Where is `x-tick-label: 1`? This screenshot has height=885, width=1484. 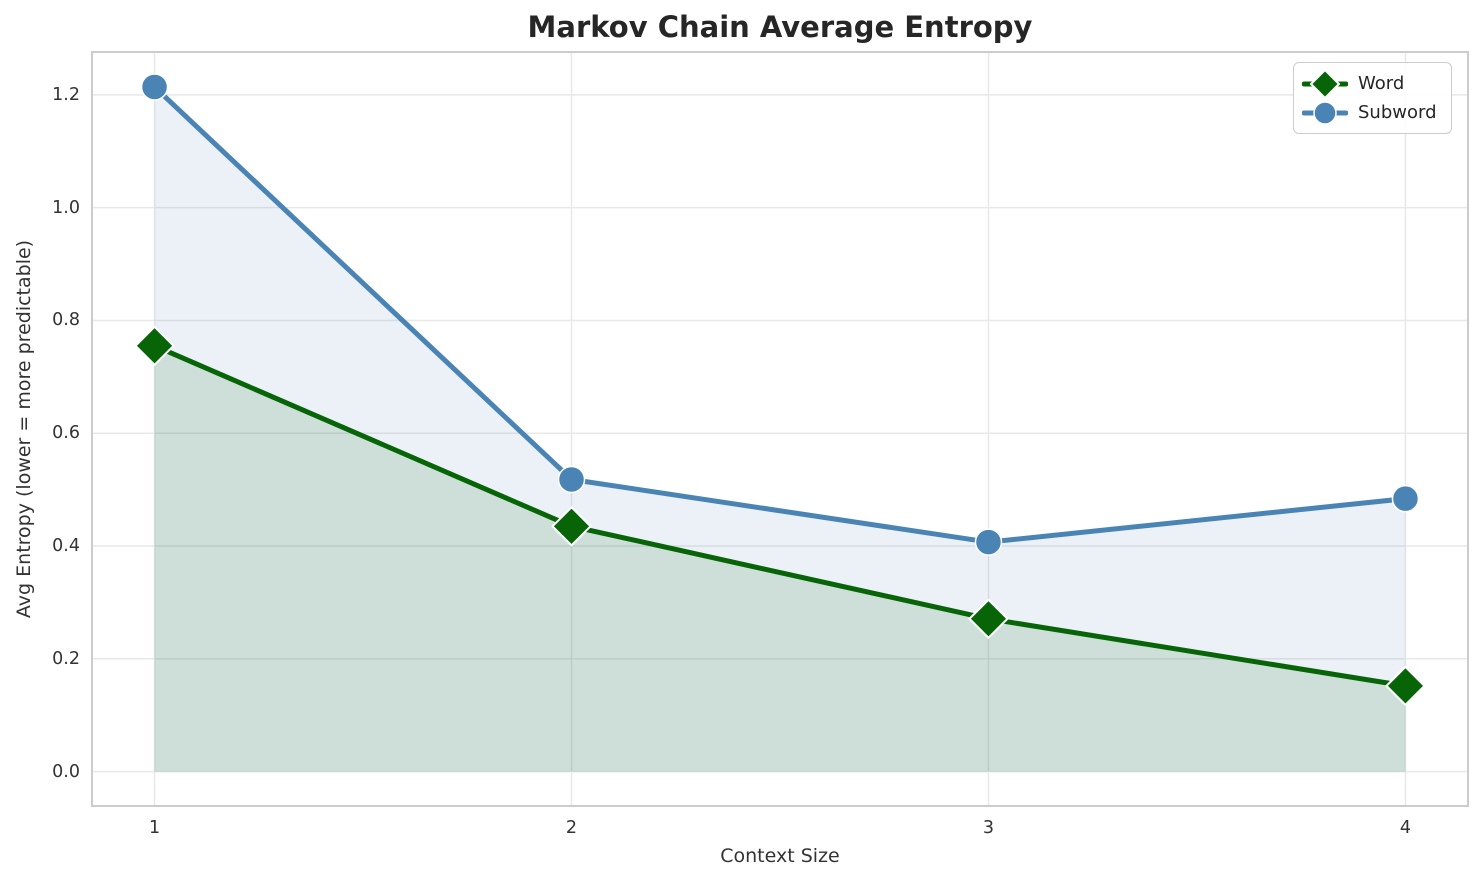
x-tick-label: 1 is located at coordinates (154, 828).